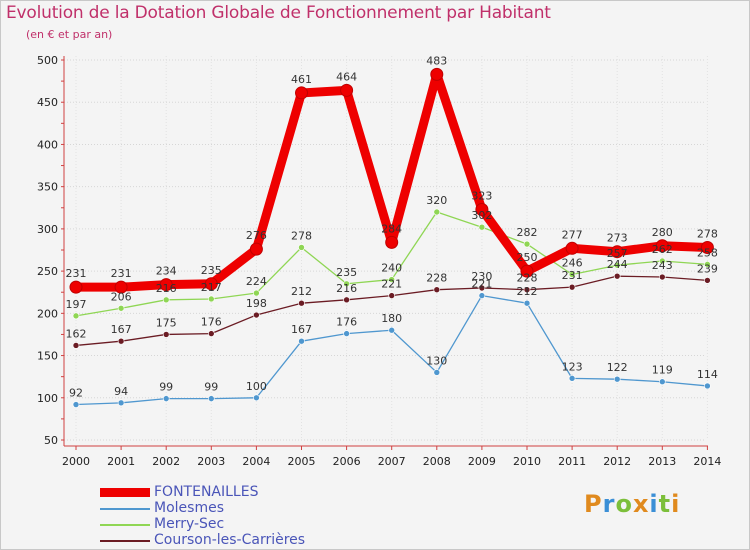 Image resolution: width=750 pixels, height=550 pixels. I want to click on data-label-2: 257, so click(617, 253).